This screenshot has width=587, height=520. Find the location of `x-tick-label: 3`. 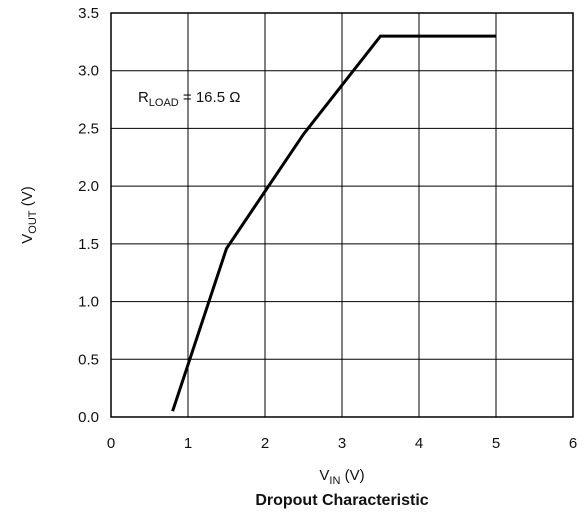

x-tick-label: 3 is located at coordinates (342, 443).